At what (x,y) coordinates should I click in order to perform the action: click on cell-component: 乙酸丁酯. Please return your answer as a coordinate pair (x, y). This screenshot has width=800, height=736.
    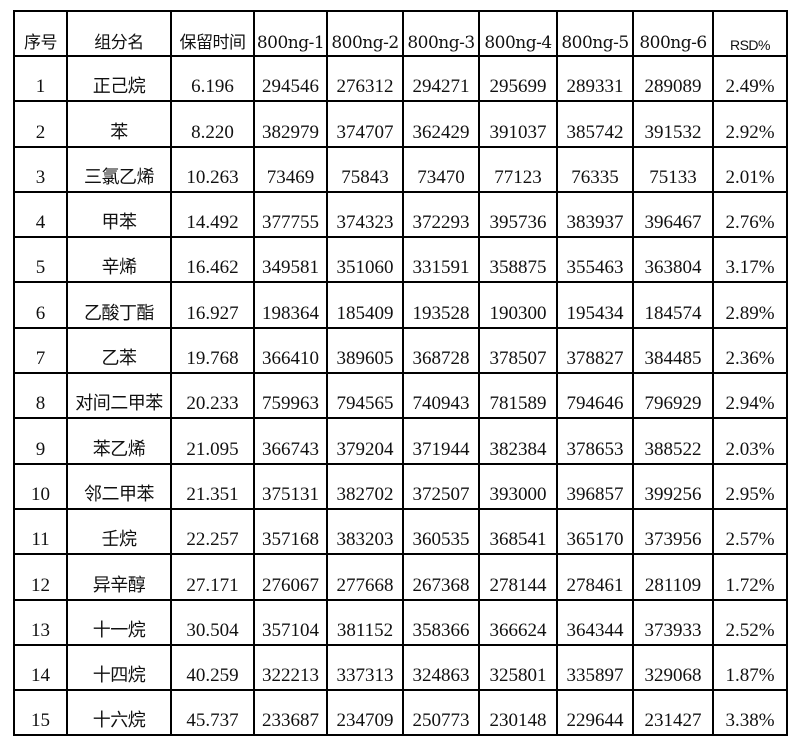
    Looking at the image, I should click on (119, 305).